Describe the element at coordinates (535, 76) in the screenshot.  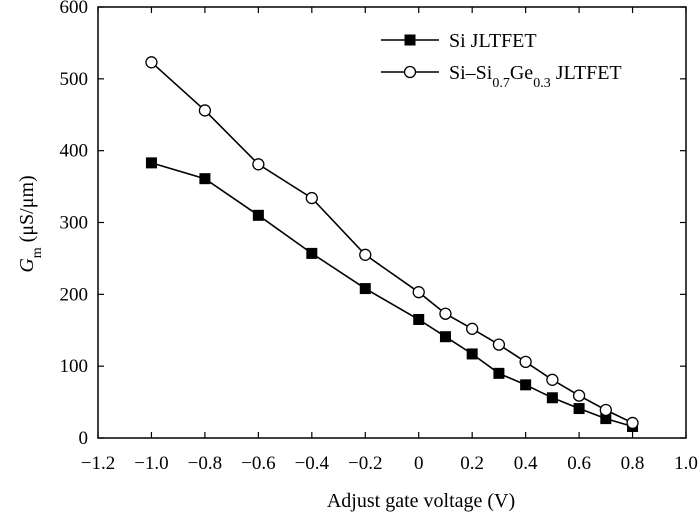
I see `legend-label: Si–Si0.7Ge0.3 JLTFET` at that location.